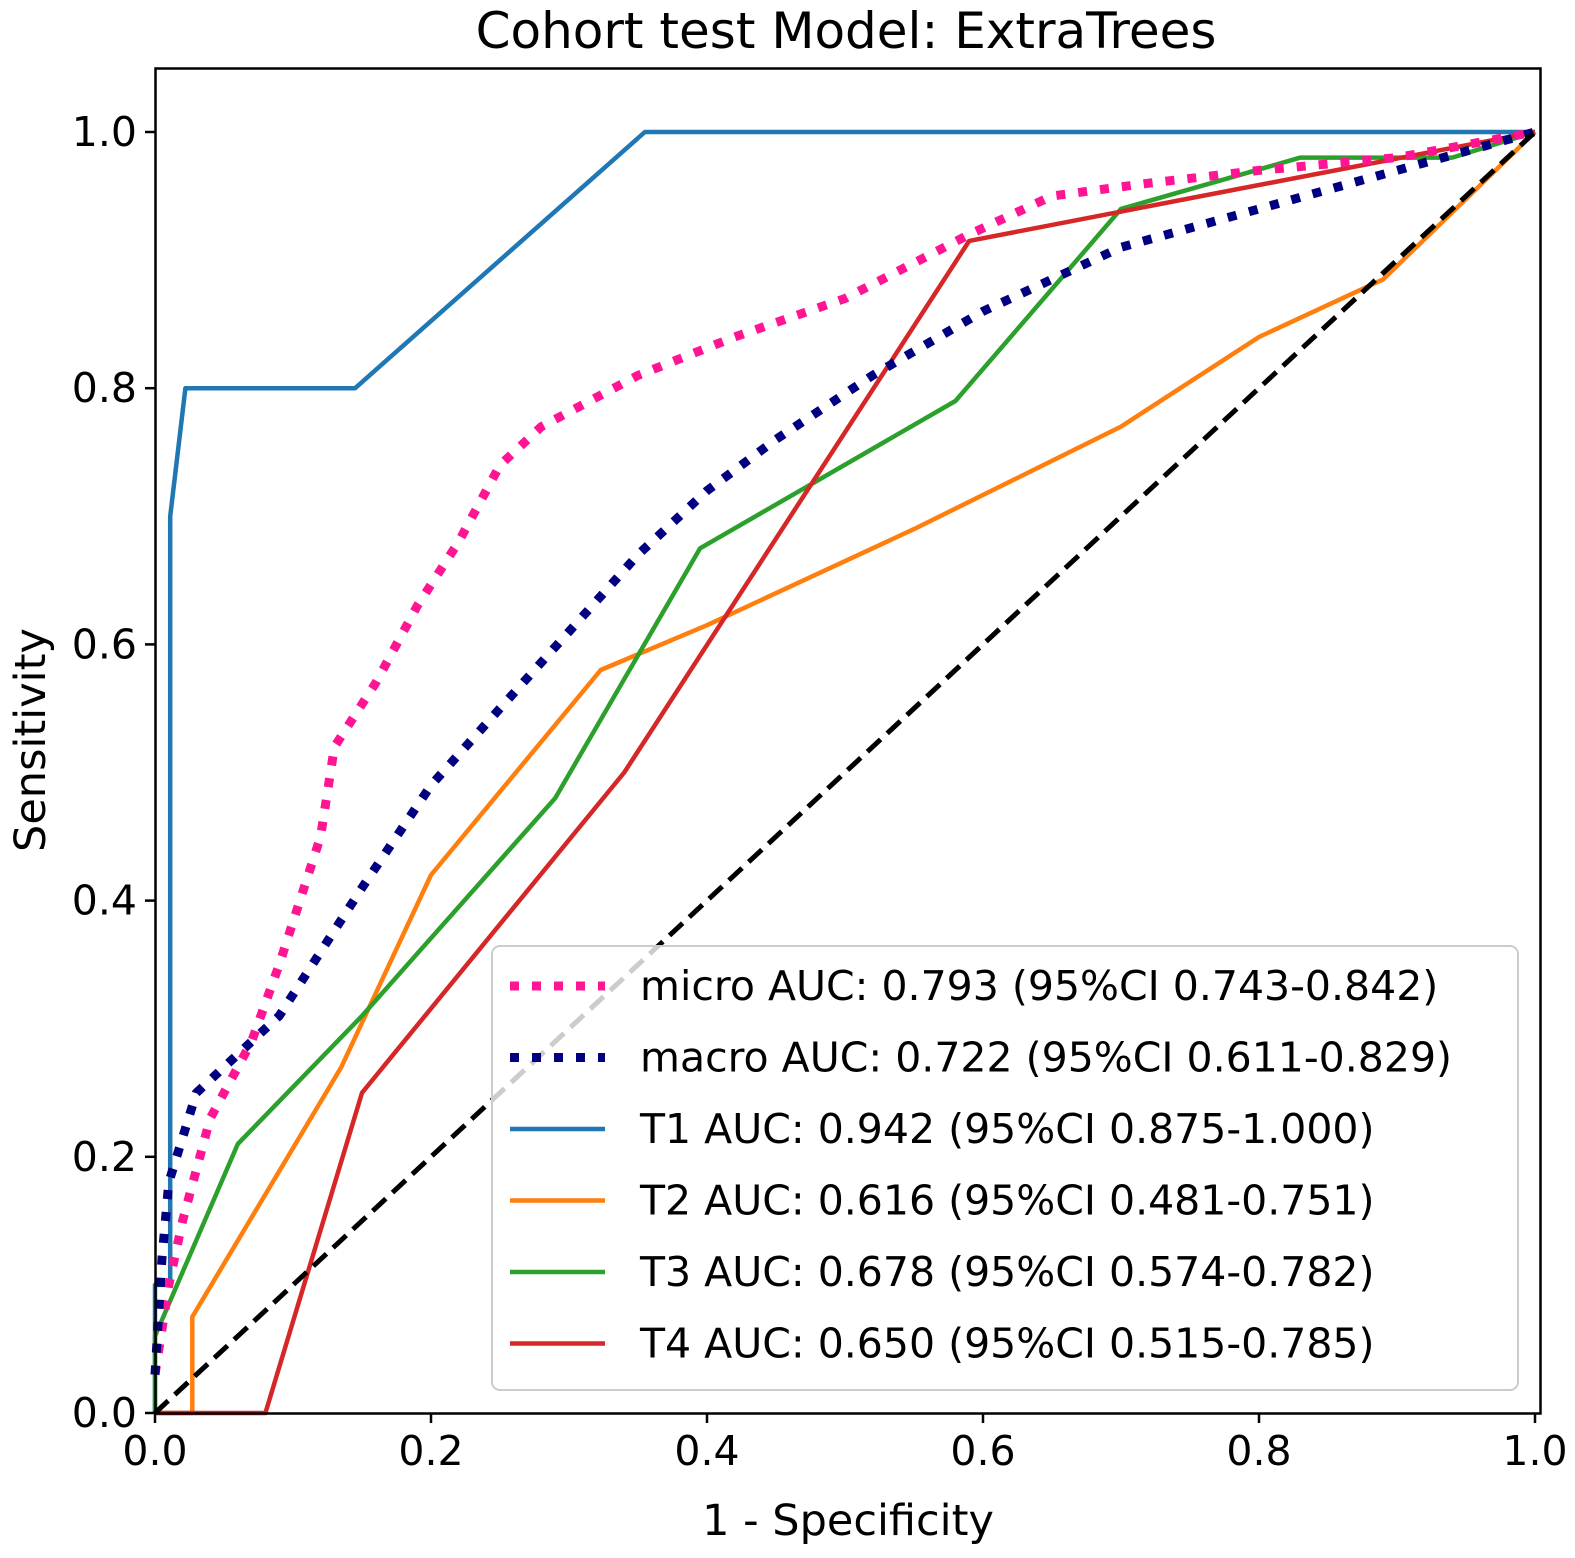  Describe the element at coordinates (848, 1521) in the screenshot. I see `x-axis-label: 1 - Specificity` at that location.